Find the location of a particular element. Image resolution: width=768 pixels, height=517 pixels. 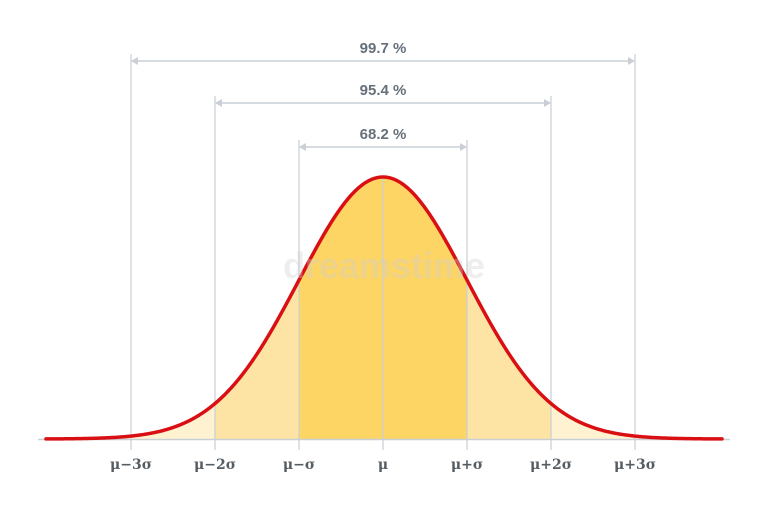

bracket-1-sigma: 68.2 % is located at coordinates (383, 138).